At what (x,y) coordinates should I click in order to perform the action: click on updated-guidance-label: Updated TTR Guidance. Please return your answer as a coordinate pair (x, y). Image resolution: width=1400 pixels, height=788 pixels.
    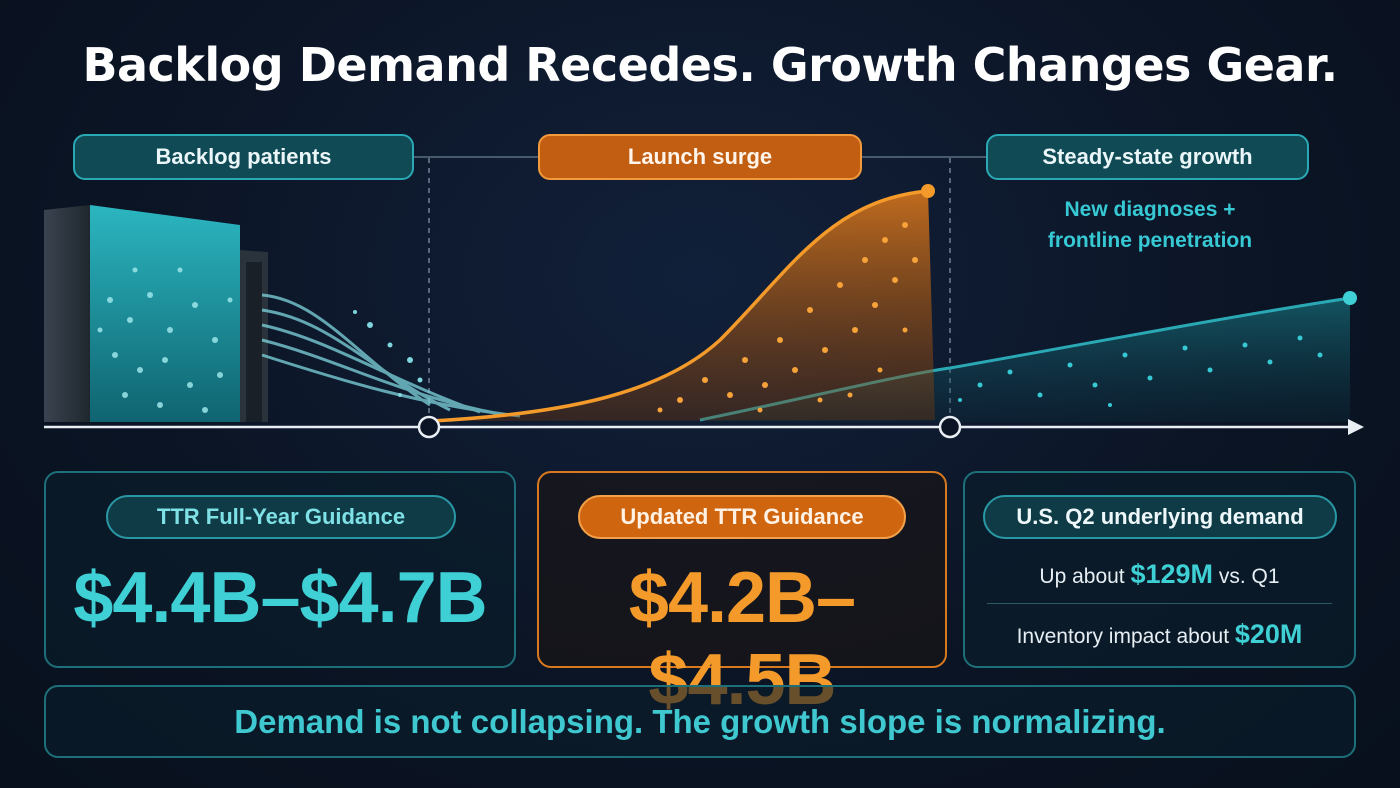
    Looking at the image, I should click on (742, 517).